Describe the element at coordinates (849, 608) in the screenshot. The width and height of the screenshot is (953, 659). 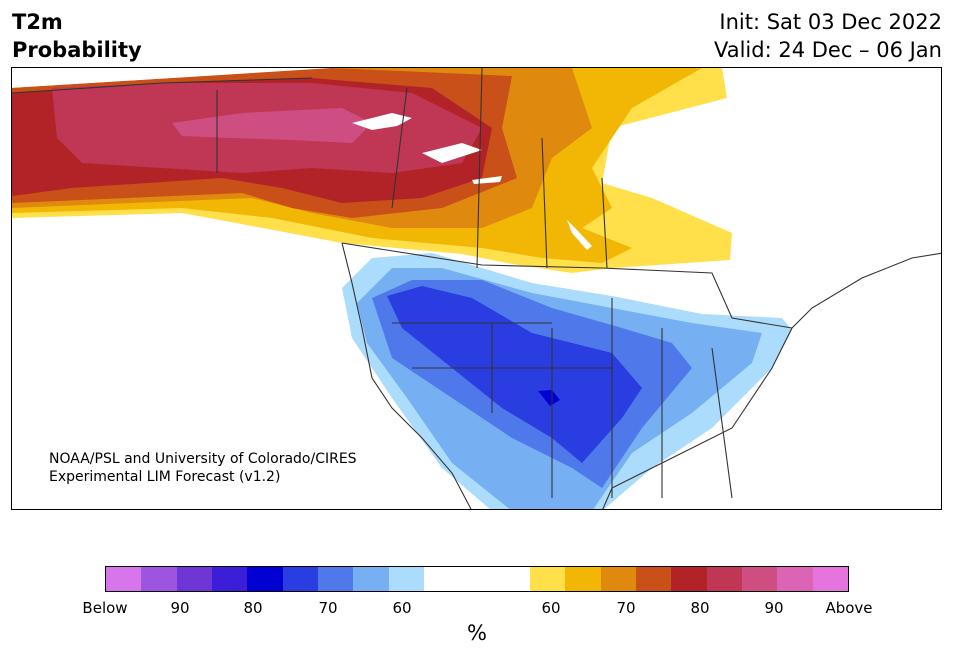
I see `colorbar-tick-label: Above` at that location.